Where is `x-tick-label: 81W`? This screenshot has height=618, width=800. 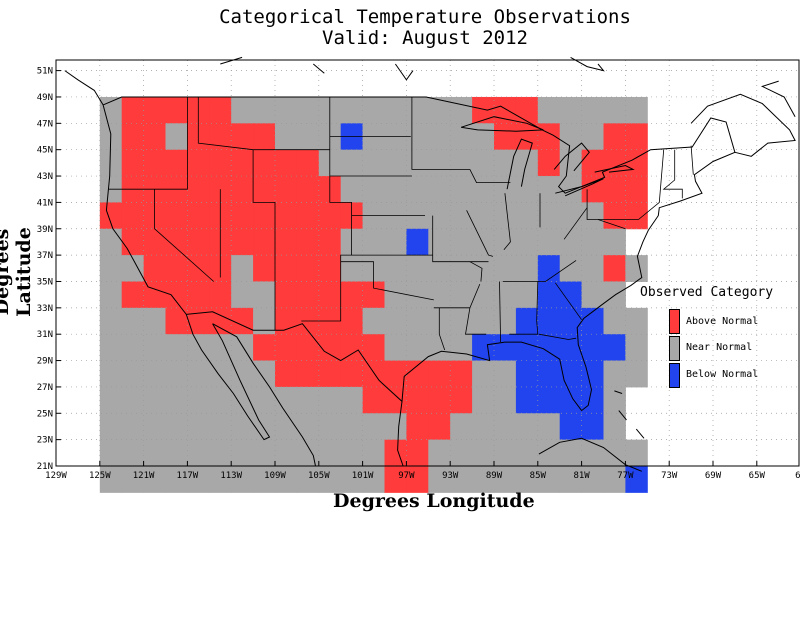 x-tick-label: 81W is located at coordinates (581, 476).